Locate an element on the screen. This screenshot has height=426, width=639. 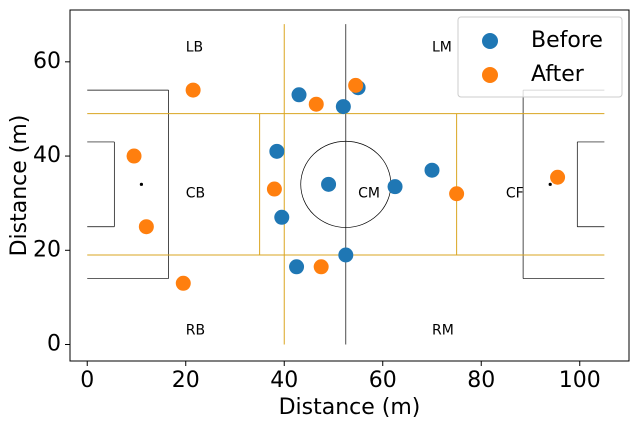
y-tick-label: 0 is located at coordinates (54, 344).